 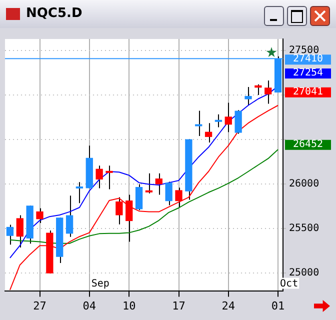 I want to click on y-tick-label: 26000, so click(x=304, y=184).